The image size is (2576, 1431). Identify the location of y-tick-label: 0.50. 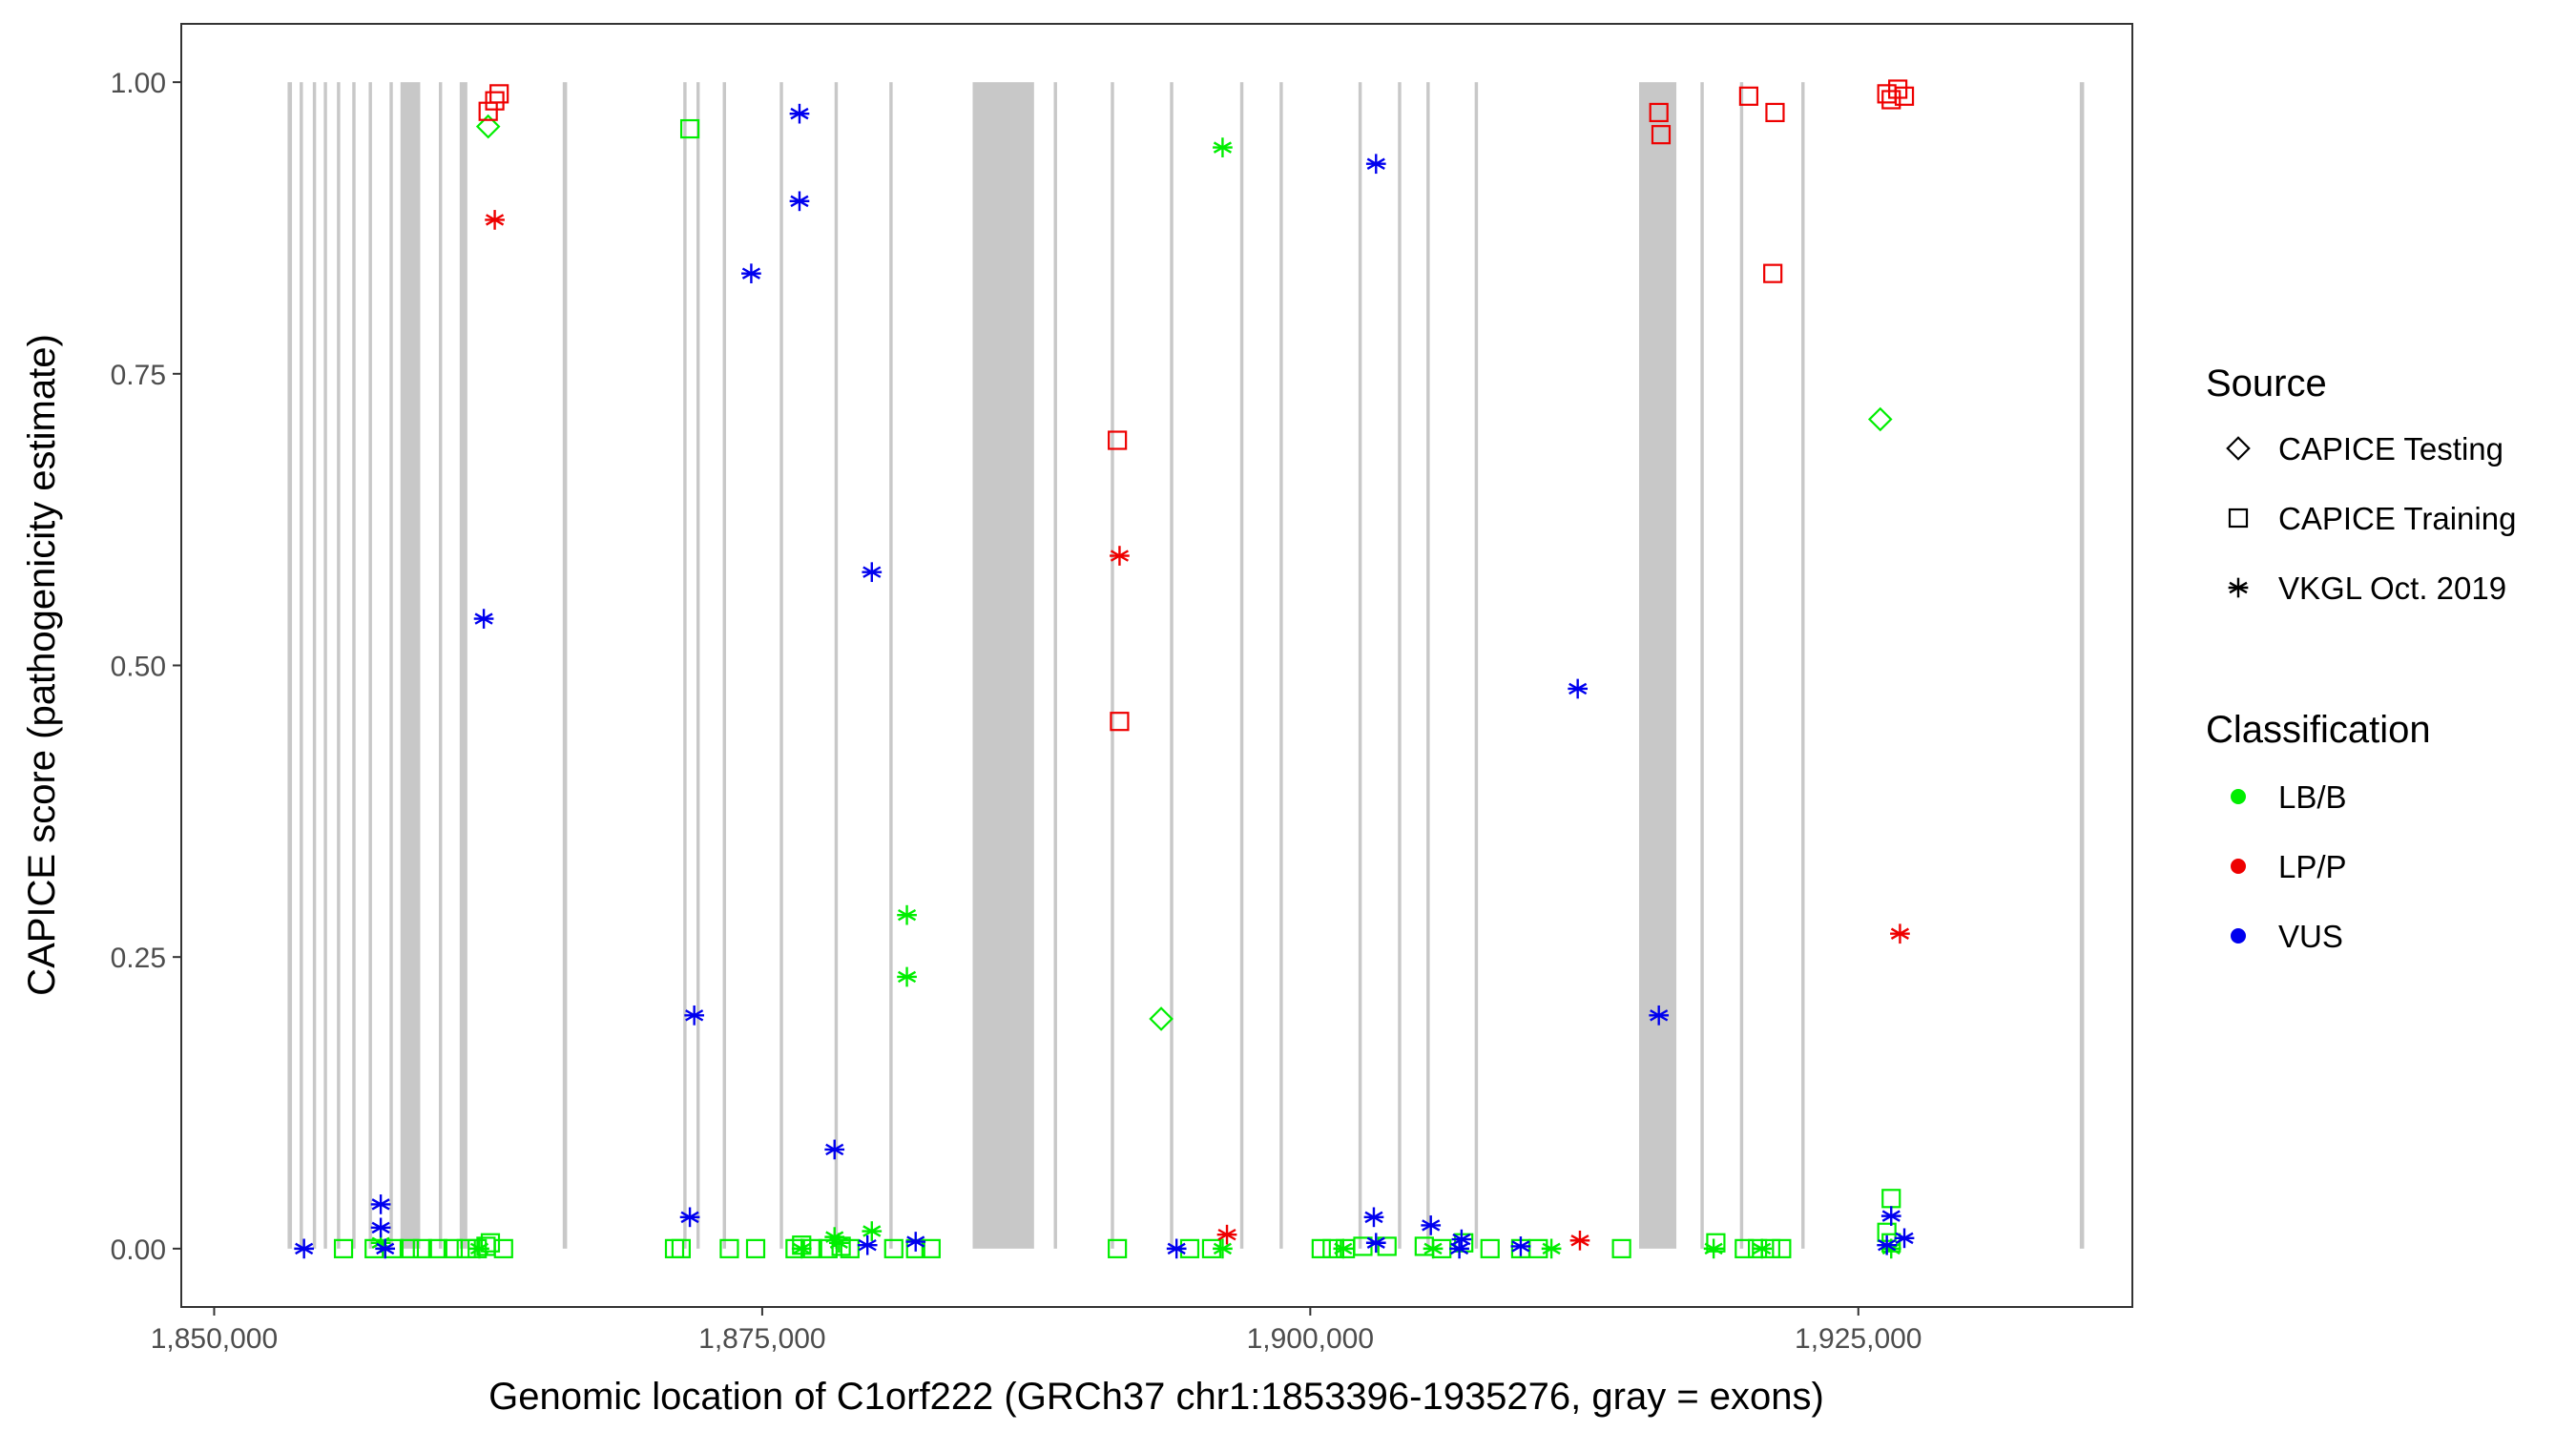
(138, 667).